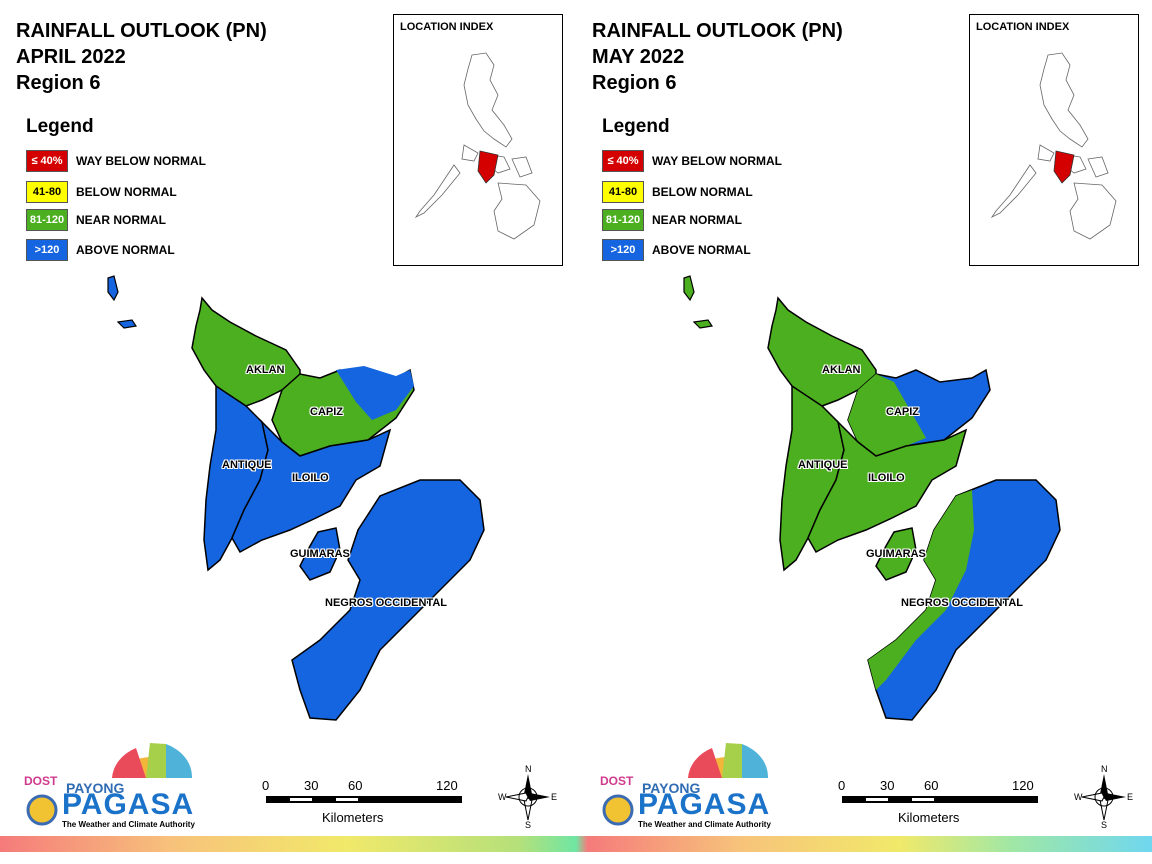  What do you see at coordinates (921, 590) in the screenshot?
I see `negros-near-normal-zone` at bounding box center [921, 590].